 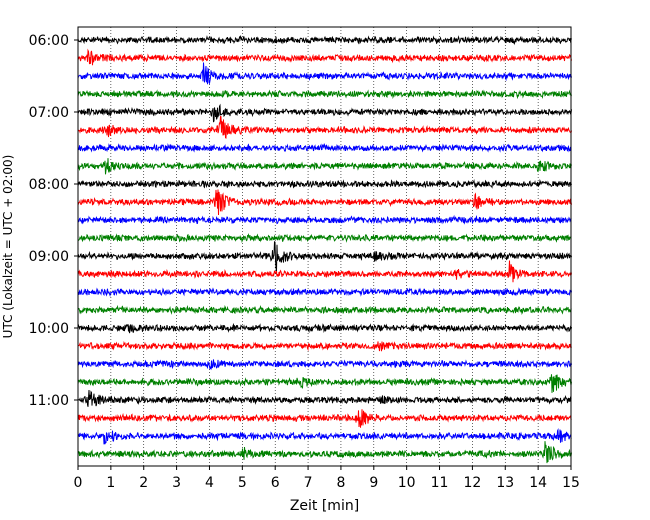 What do you see at coordinates (440, 483) in the screenshot?
I see `x-tick-label: 11` at bounding box center [440, 483].